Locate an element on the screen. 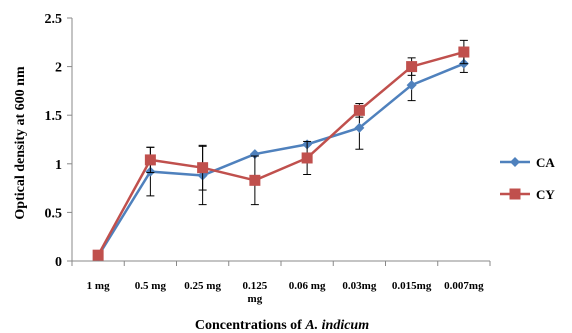 This screenshot has width=572, height=333. y-axis-label: Optical density at 600 nm is located at coordinates (20, 143).